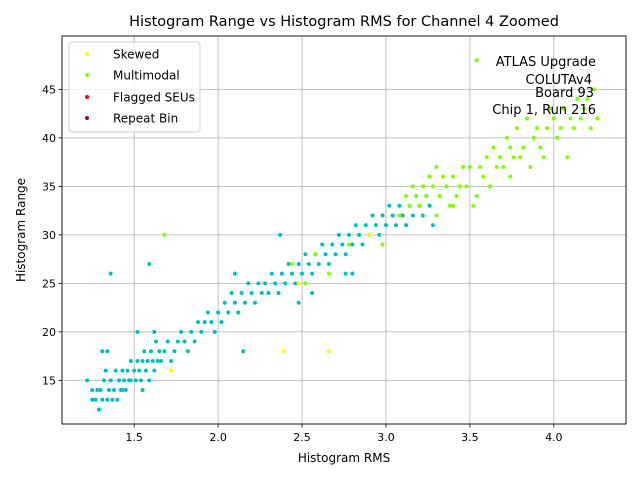 The width and height of the screenshot is (640, 480). What do you see at coordinates (544, 110) in the screenshot?
I see `annotation-line-4: Chip 1, Run 216` at bounding box center [544, 110].